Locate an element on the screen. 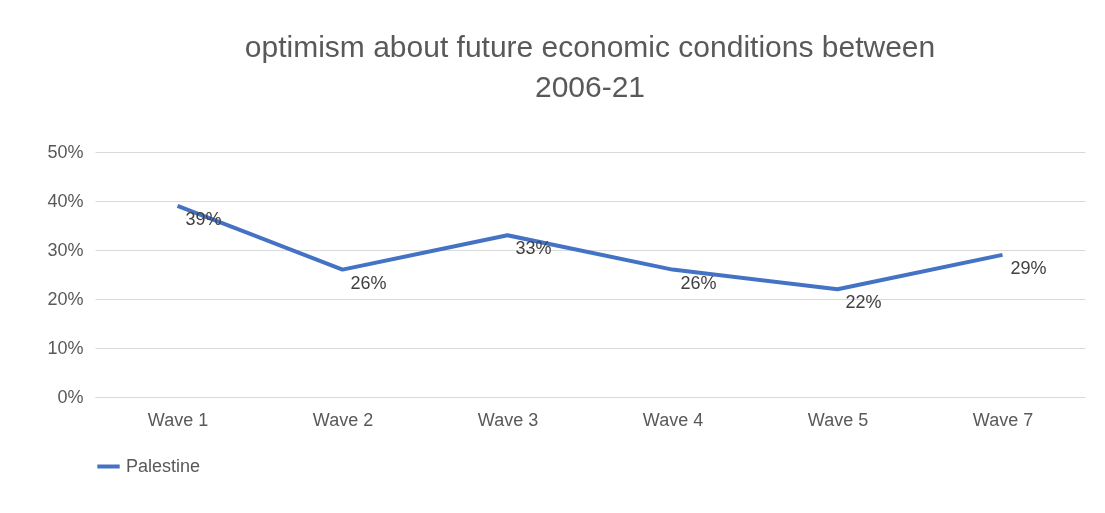 This screenshot has width=1105, height=513. x-tick-label: Wave 2 is located at coordinates (343, 419).